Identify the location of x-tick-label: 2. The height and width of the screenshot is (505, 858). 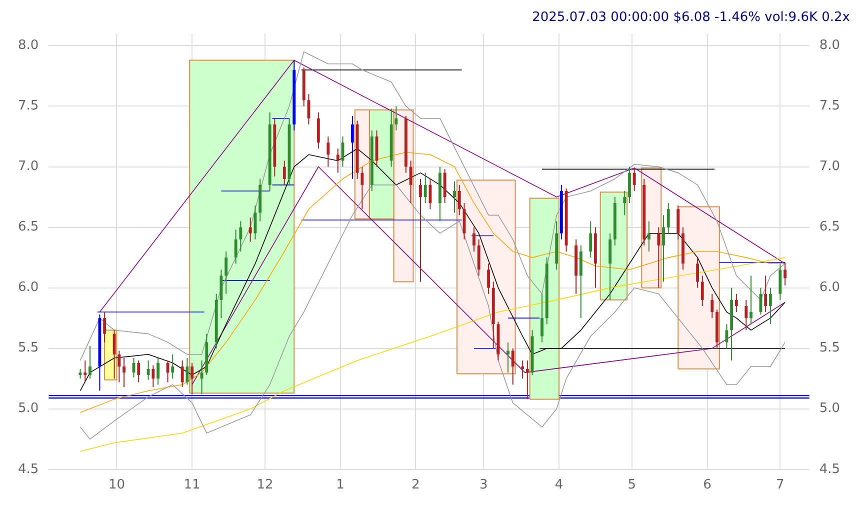
(415, 485).